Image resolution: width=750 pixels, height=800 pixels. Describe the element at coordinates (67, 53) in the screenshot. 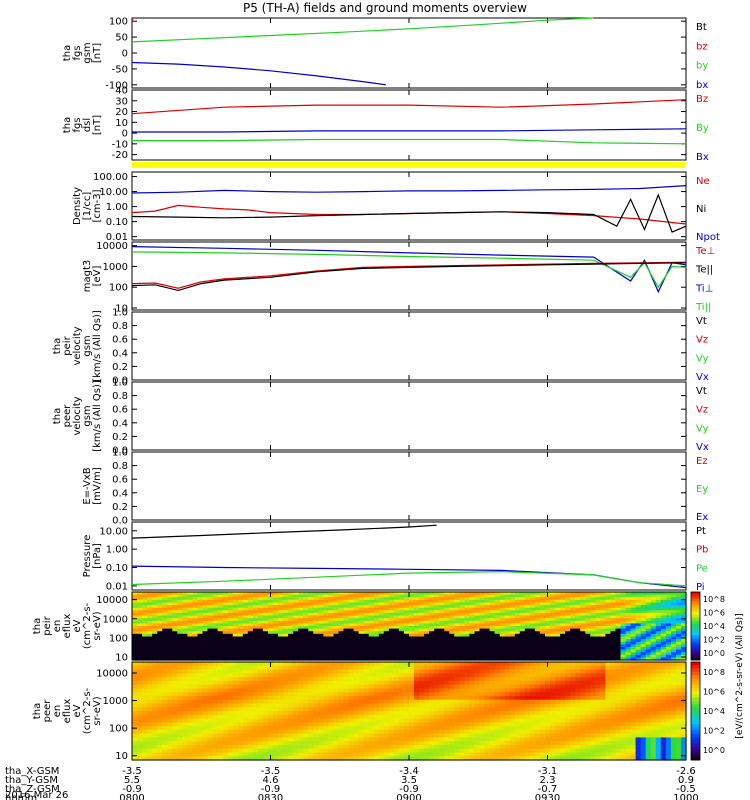

I see `y-axis-label: tha` at that location.